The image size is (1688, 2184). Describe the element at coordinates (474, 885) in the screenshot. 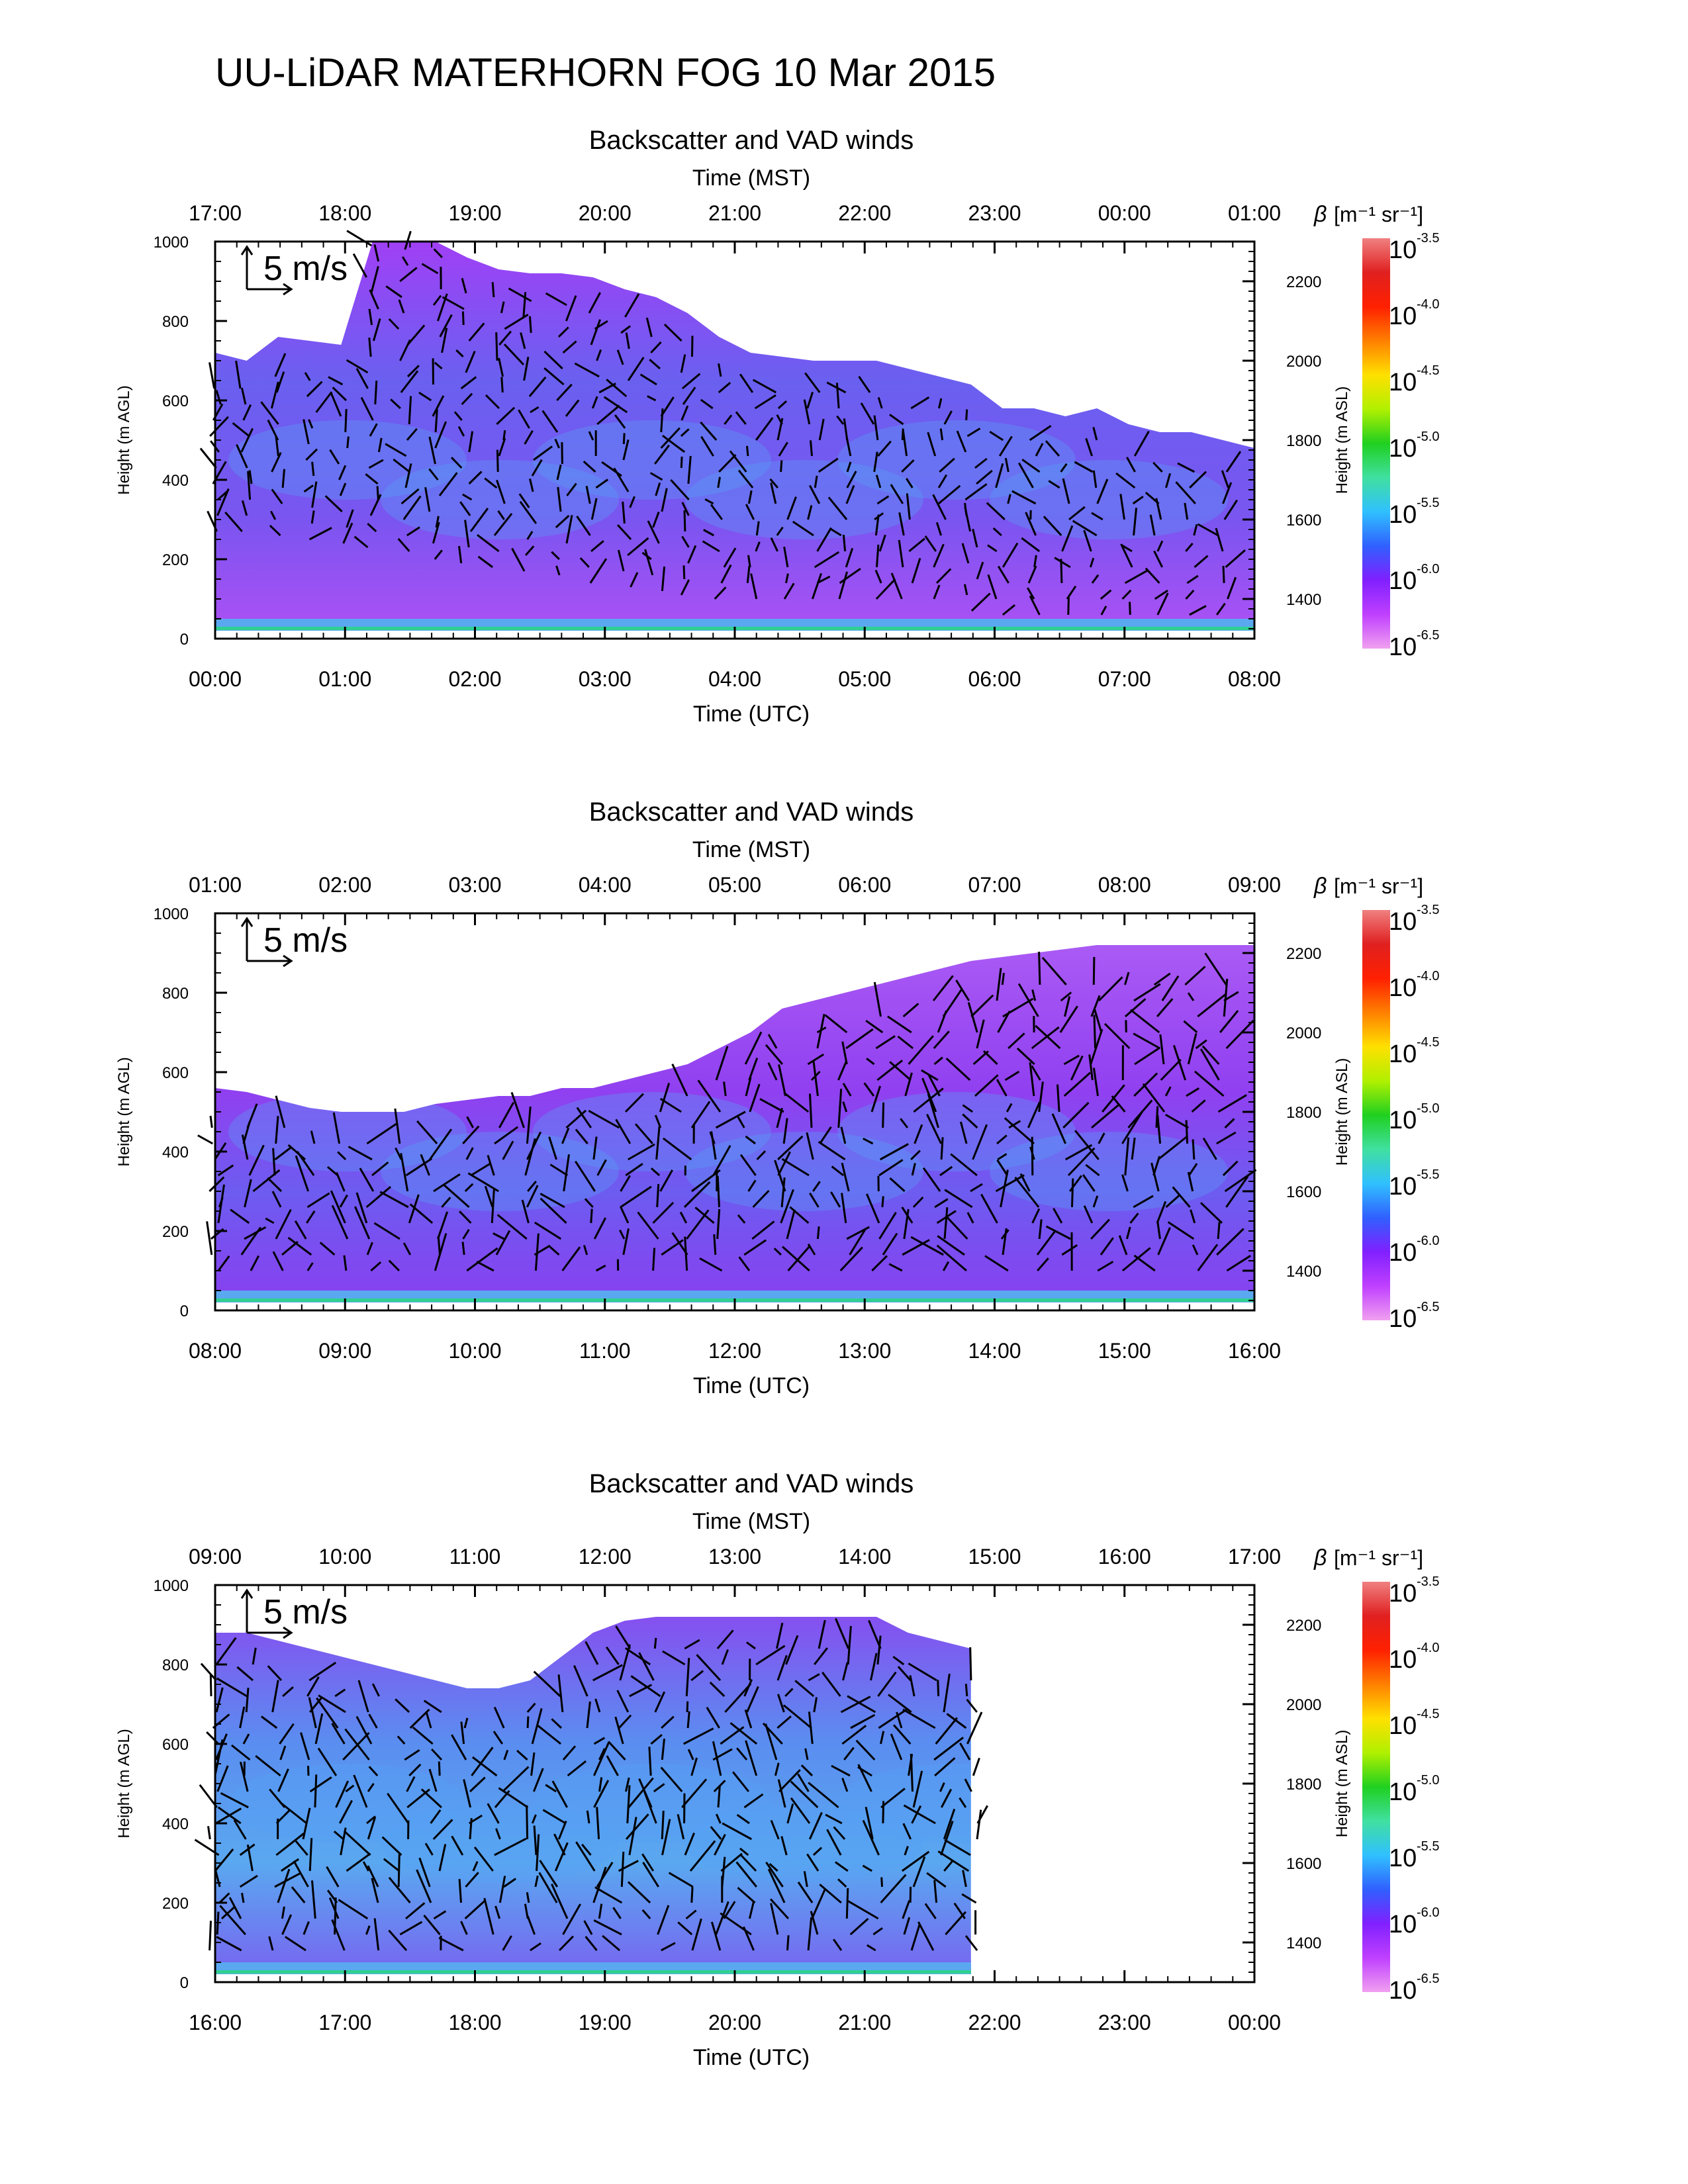

I see `x-tick-label-top: 03:00` at that location.